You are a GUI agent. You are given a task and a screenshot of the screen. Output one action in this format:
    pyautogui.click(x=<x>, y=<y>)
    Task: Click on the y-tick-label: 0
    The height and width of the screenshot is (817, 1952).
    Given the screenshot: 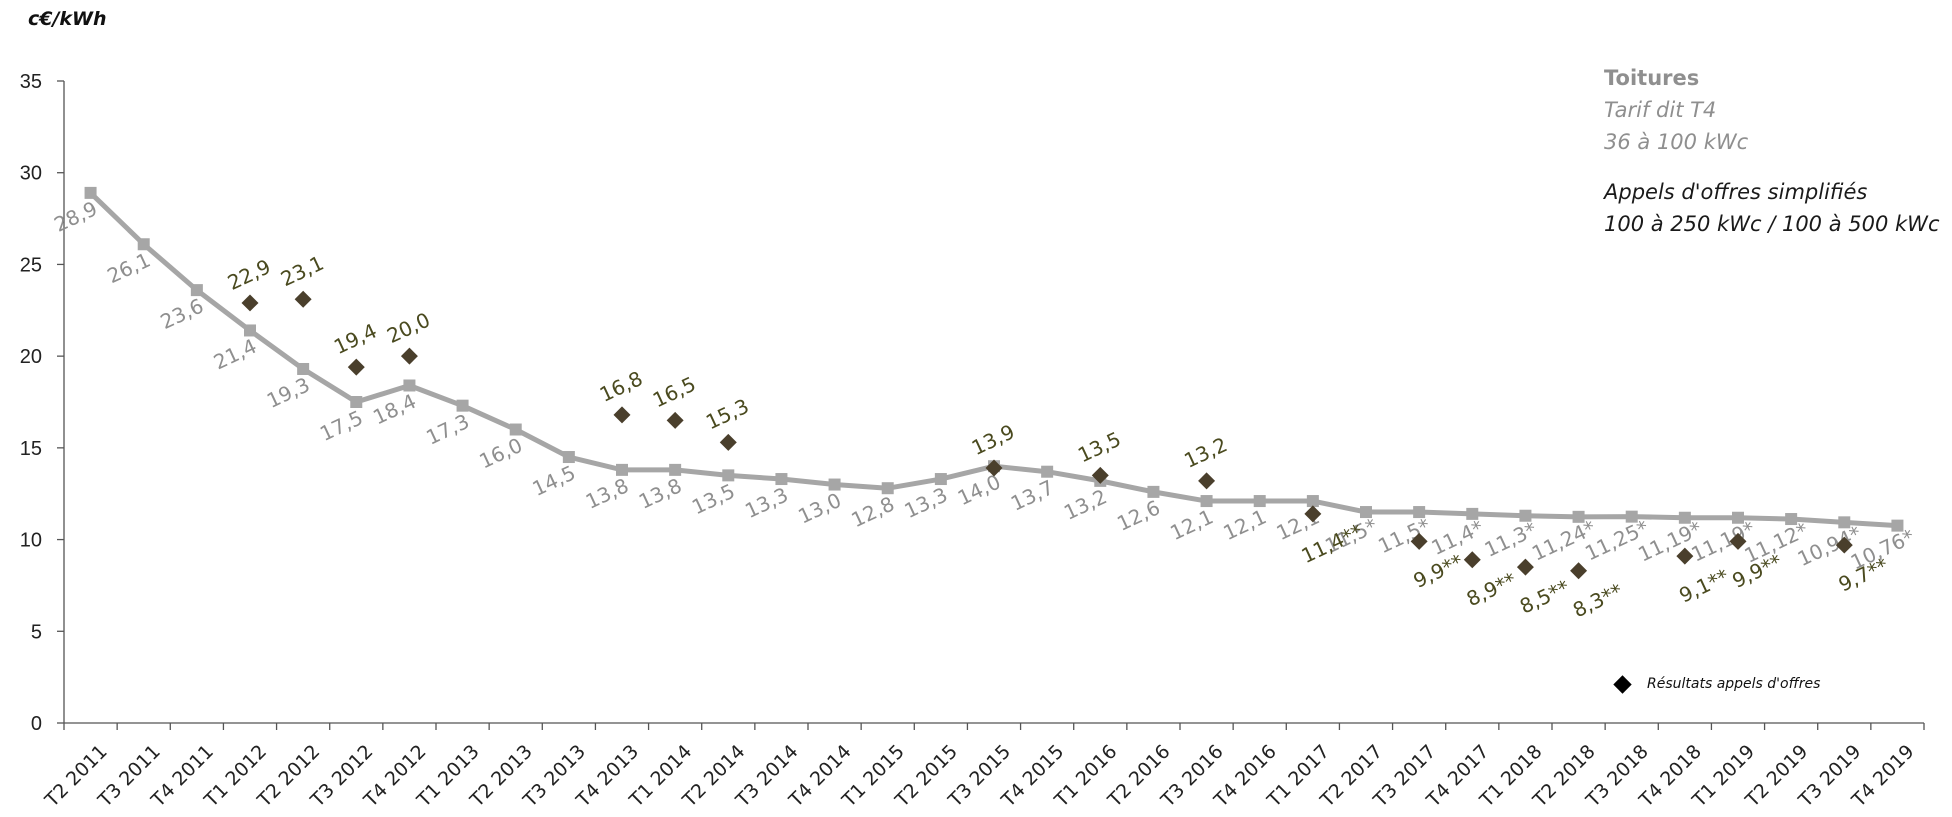 What is the action you would take?
    pyautogui.click(x=36, y=724)
    